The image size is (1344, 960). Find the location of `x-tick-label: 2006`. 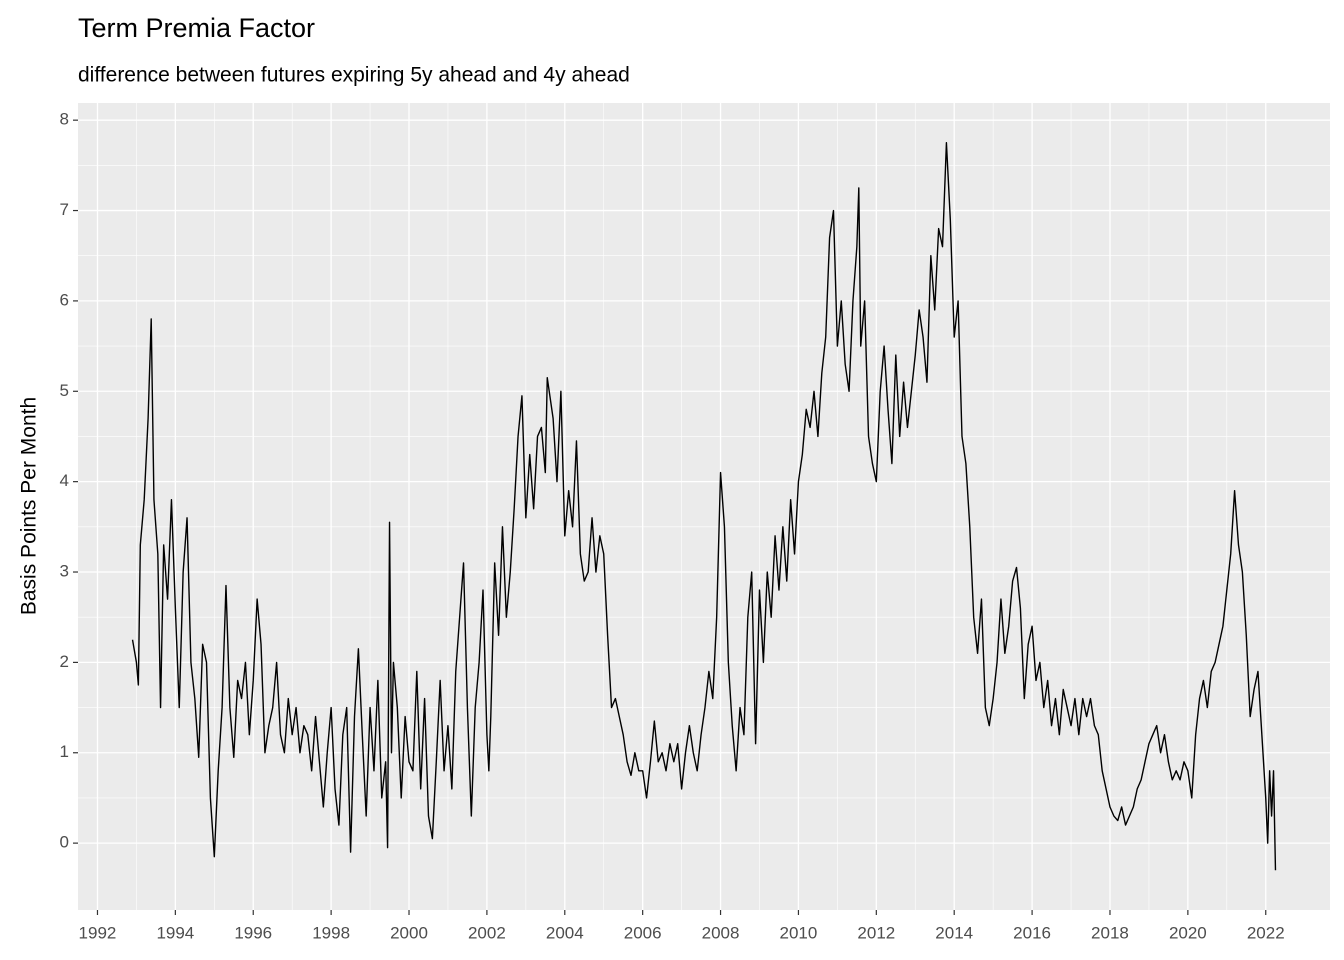

x-tick-label: 2006 is located at coordinates (643, 932).